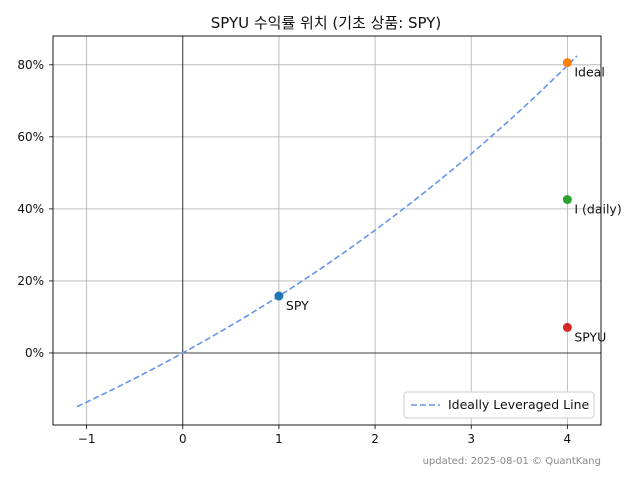 This screenshot has width=640, height=480. I want to click on point-label: Ideal, so click(589, 72).